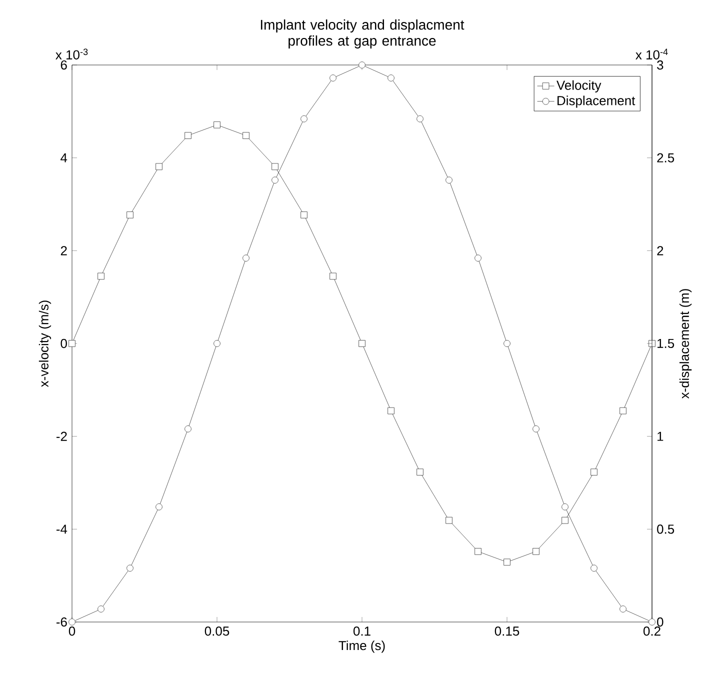  Describe the element at coordinates (665, 157) in the screenshot. I see `y2-tick-label: 2.5` at that location.